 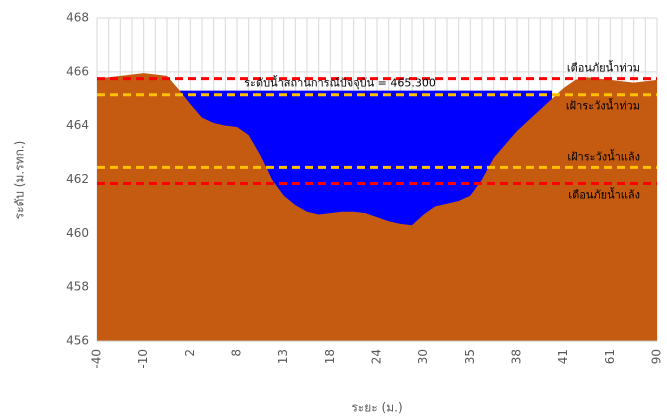 What do you see at coordinates (376, 408) in the screenshot?
I see `x-axis-title: ระยะ (ม.)` at bounding box center [376, 408].